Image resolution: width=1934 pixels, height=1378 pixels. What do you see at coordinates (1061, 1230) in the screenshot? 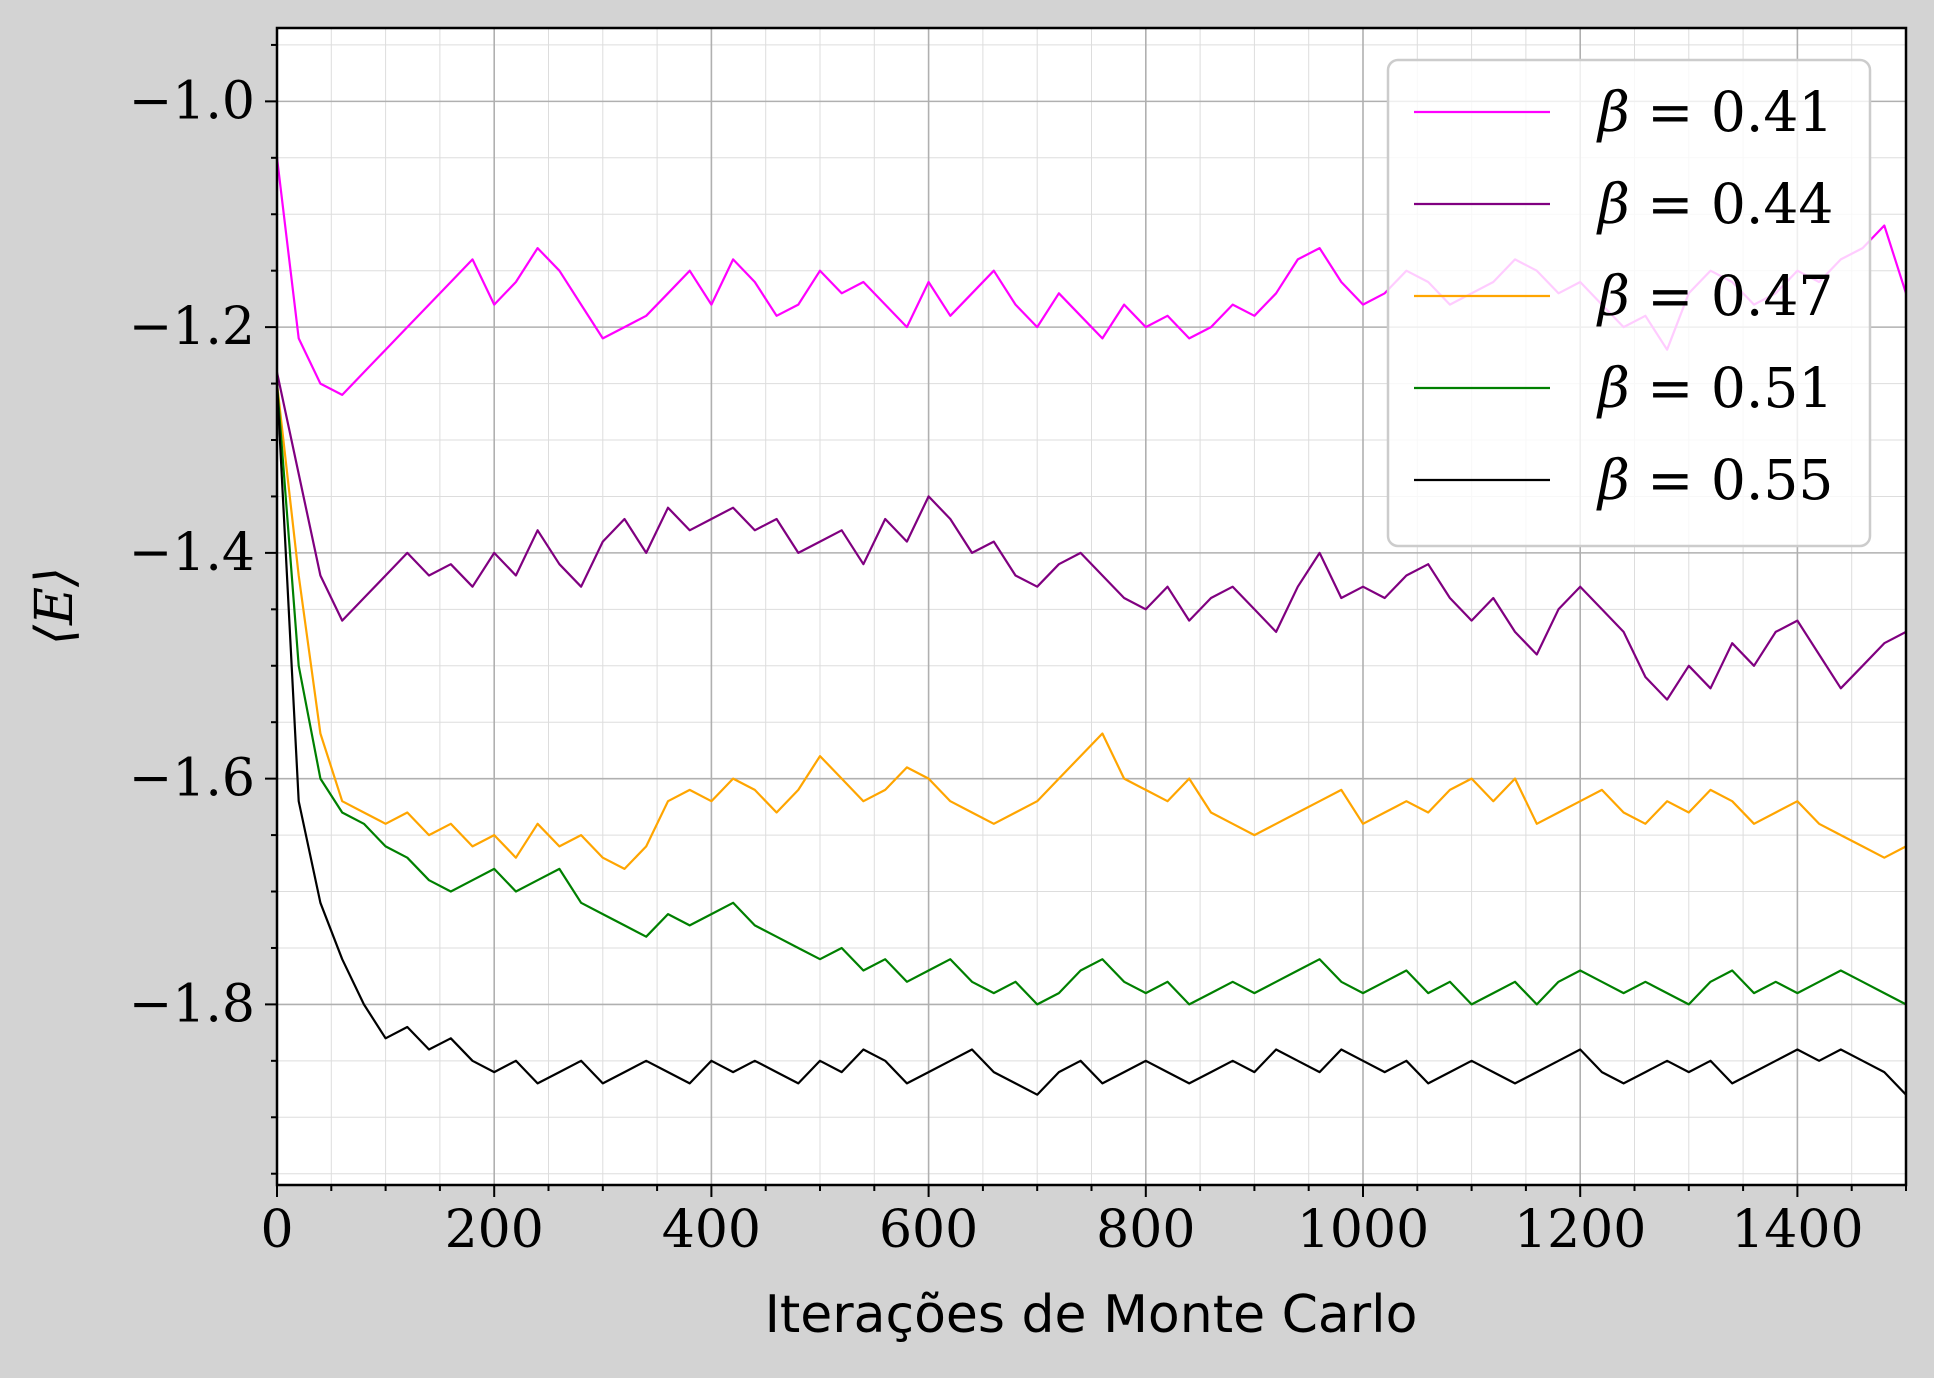
I see `x-tick-labels: 0 200 400 600 800 1000 1200 1400` at bounding box center [1061, 1230].